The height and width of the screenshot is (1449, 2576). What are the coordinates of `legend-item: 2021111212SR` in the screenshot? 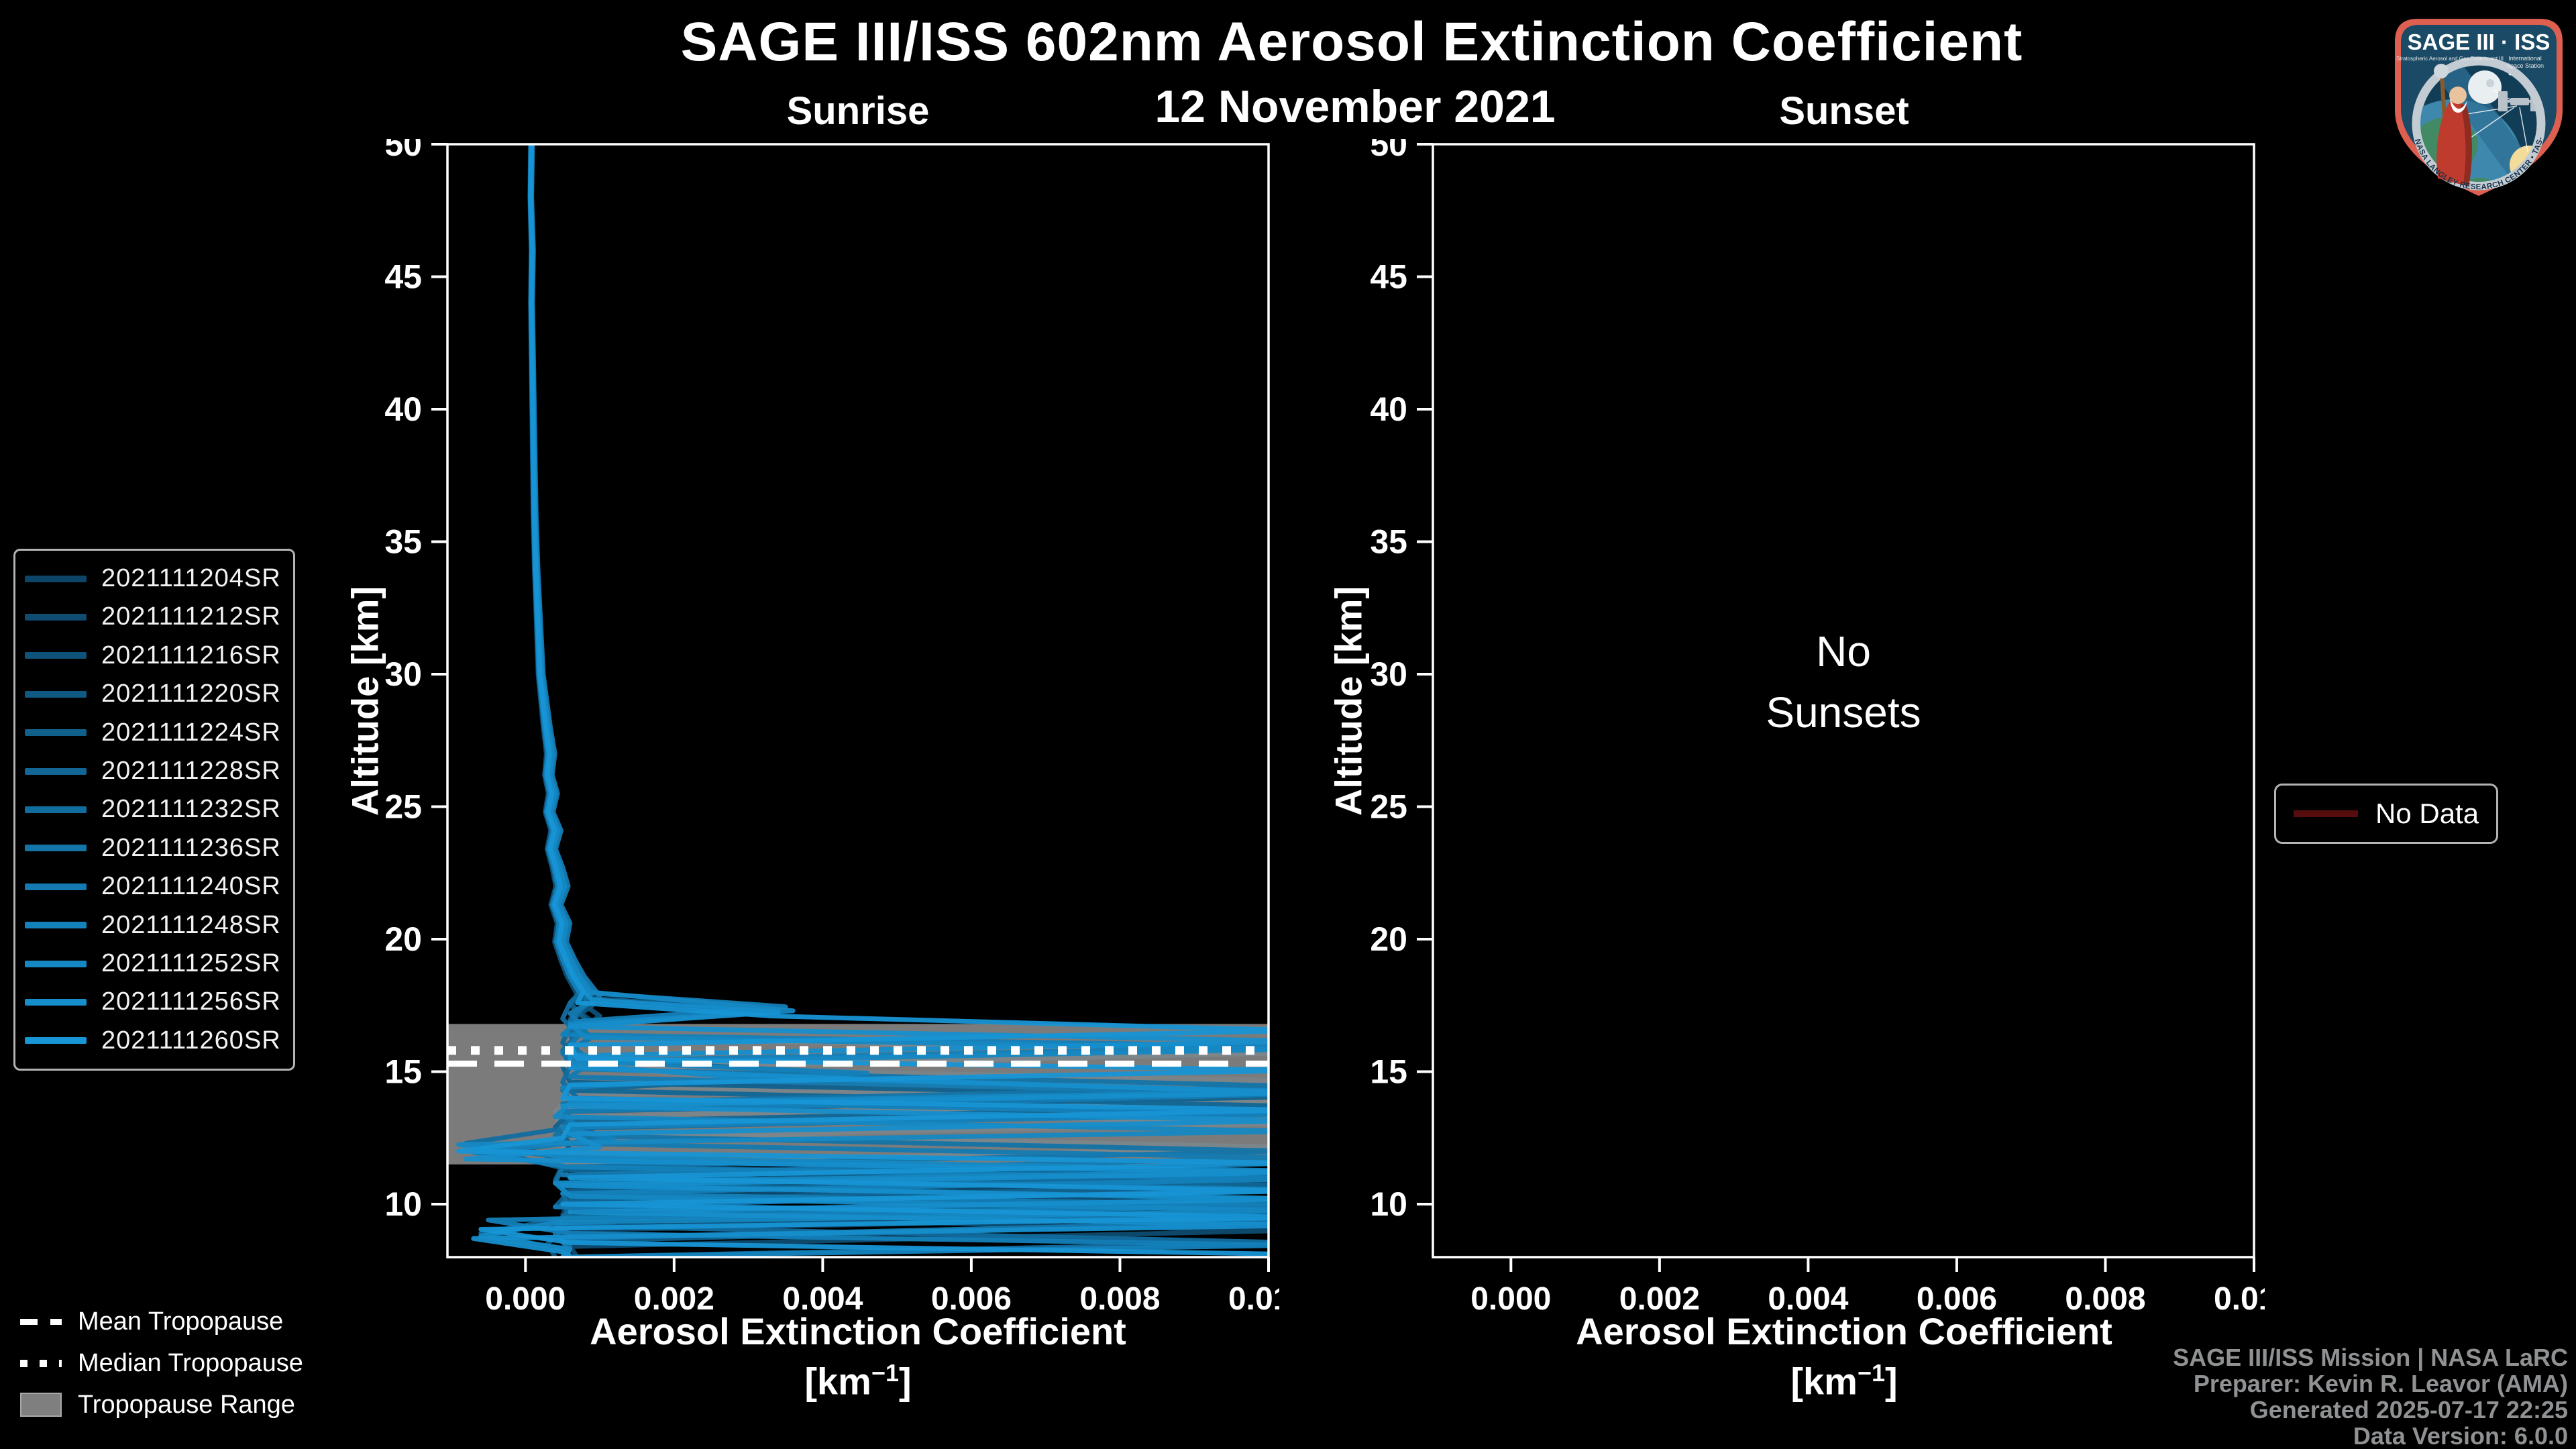 It's located at (153, 616).